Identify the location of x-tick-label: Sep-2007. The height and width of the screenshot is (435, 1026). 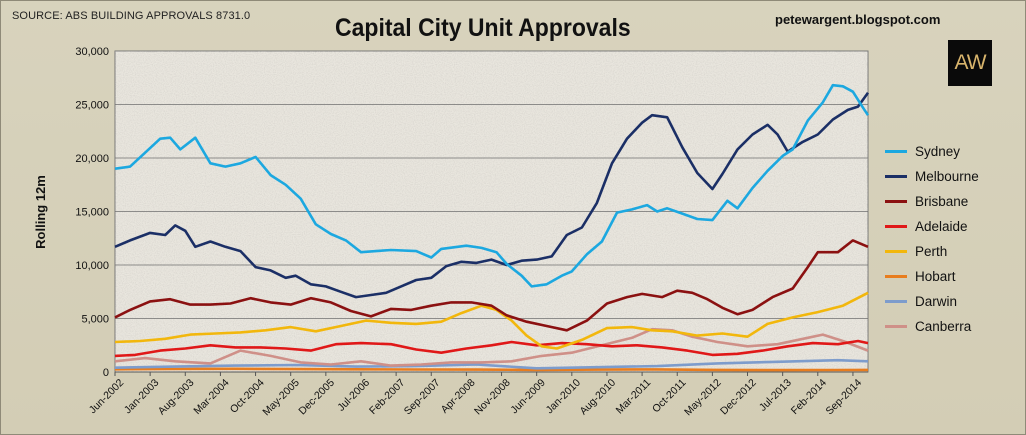
(422, 397).